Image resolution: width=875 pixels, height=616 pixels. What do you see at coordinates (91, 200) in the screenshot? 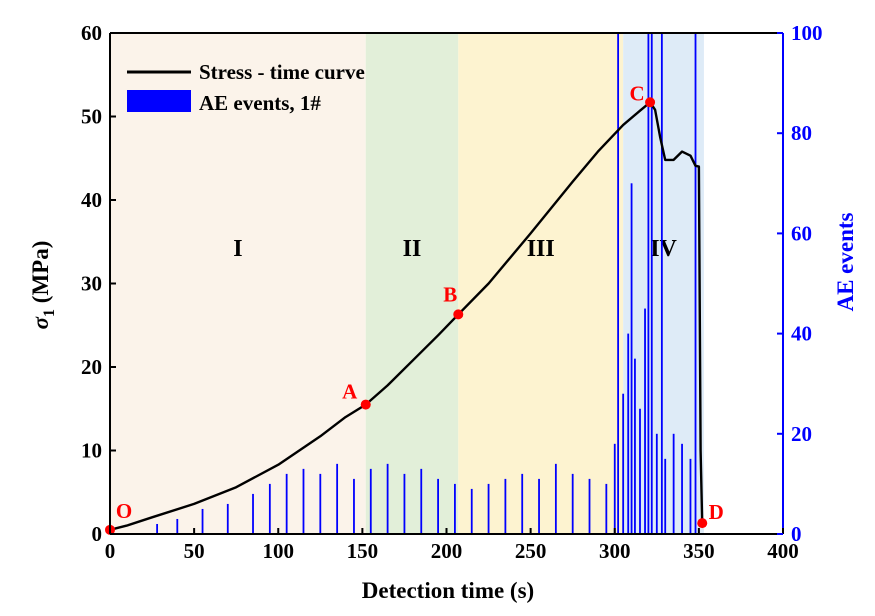
I see `y-left-tick-label-4: 40` at bounding box center [91, 200].